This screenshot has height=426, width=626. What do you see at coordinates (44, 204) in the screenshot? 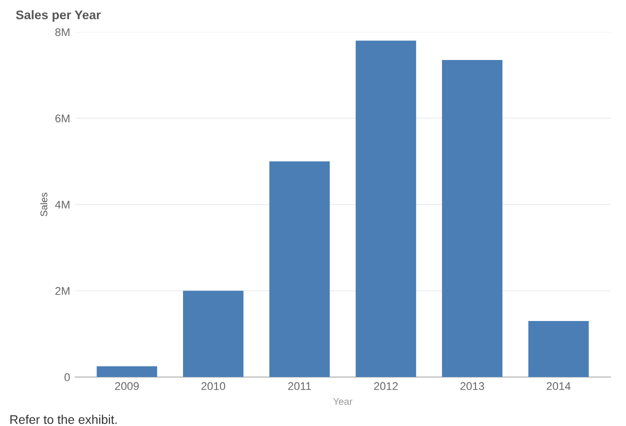
I see `y-axis-title: Sales` at bounding box center [44, 204].